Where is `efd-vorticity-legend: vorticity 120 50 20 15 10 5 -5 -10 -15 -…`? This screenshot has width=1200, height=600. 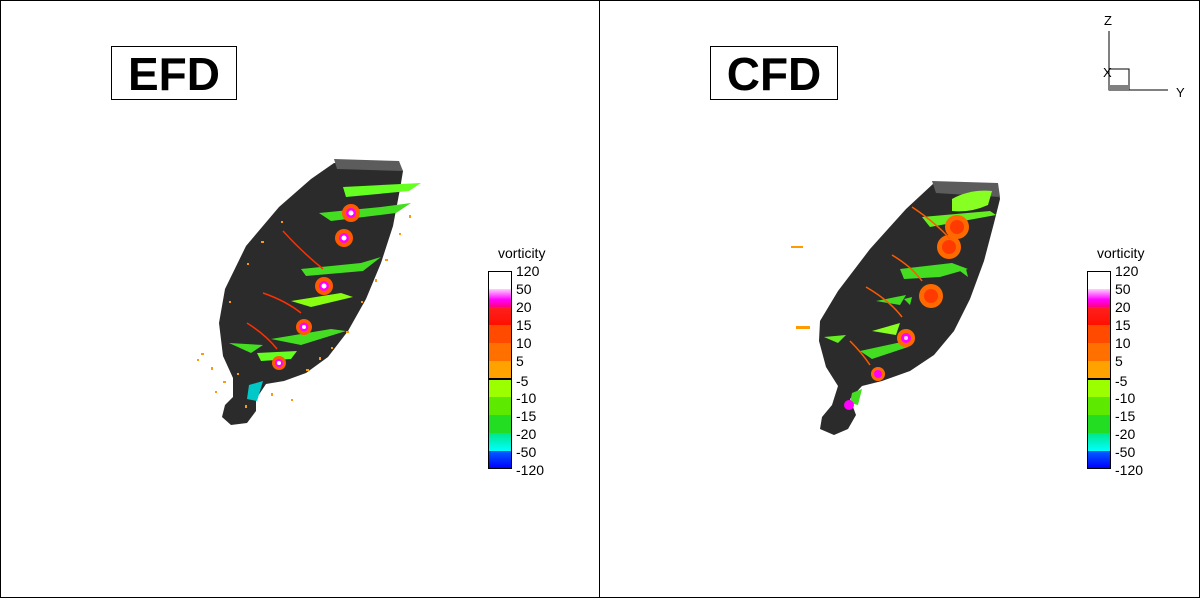 efd-vorticity-legend: vorticity 120 50 20 15 10 5 -5 -10 -15 -… is located at coordinates (526, 365).